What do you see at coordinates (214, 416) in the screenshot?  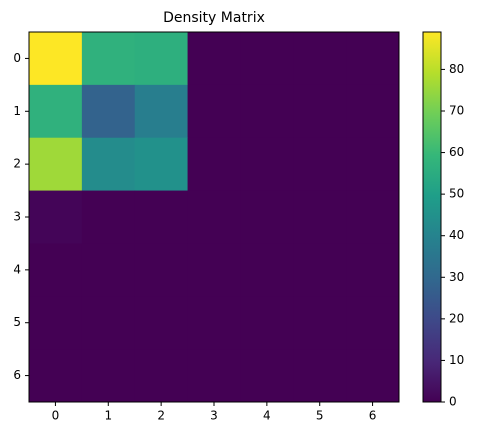 I see `x-tick-label: 3` at bounding box center [214, 416].